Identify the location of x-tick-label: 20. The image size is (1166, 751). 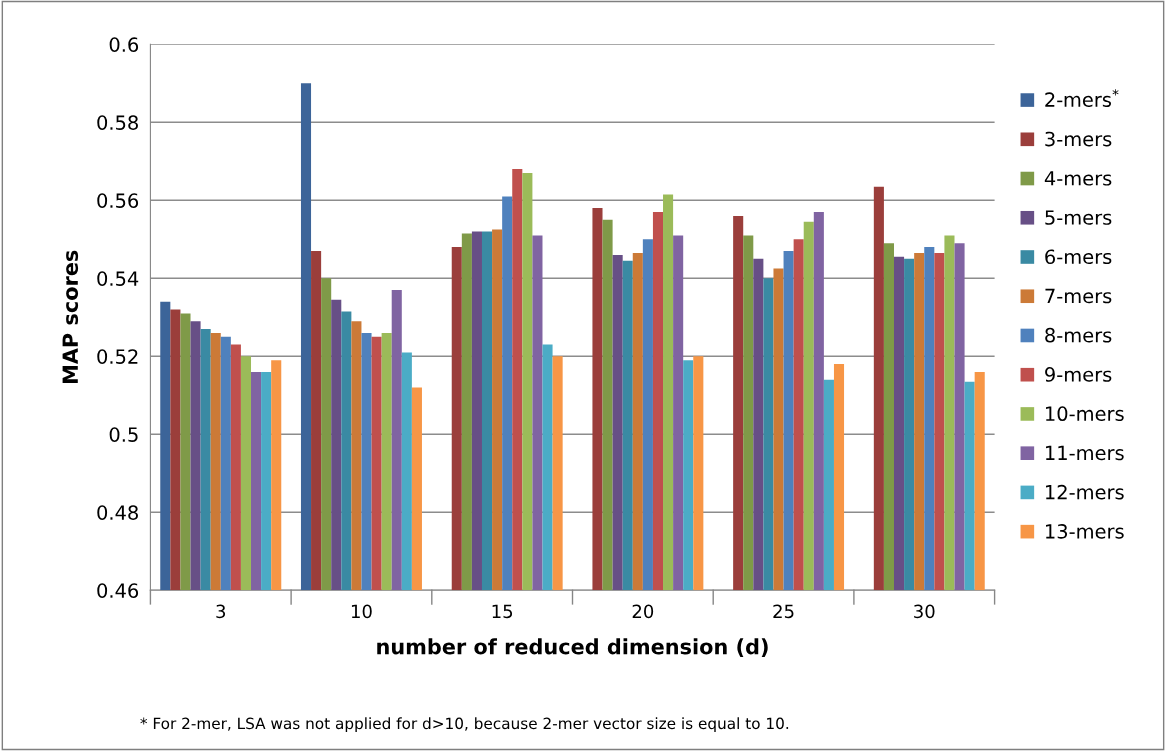
(643, 611).